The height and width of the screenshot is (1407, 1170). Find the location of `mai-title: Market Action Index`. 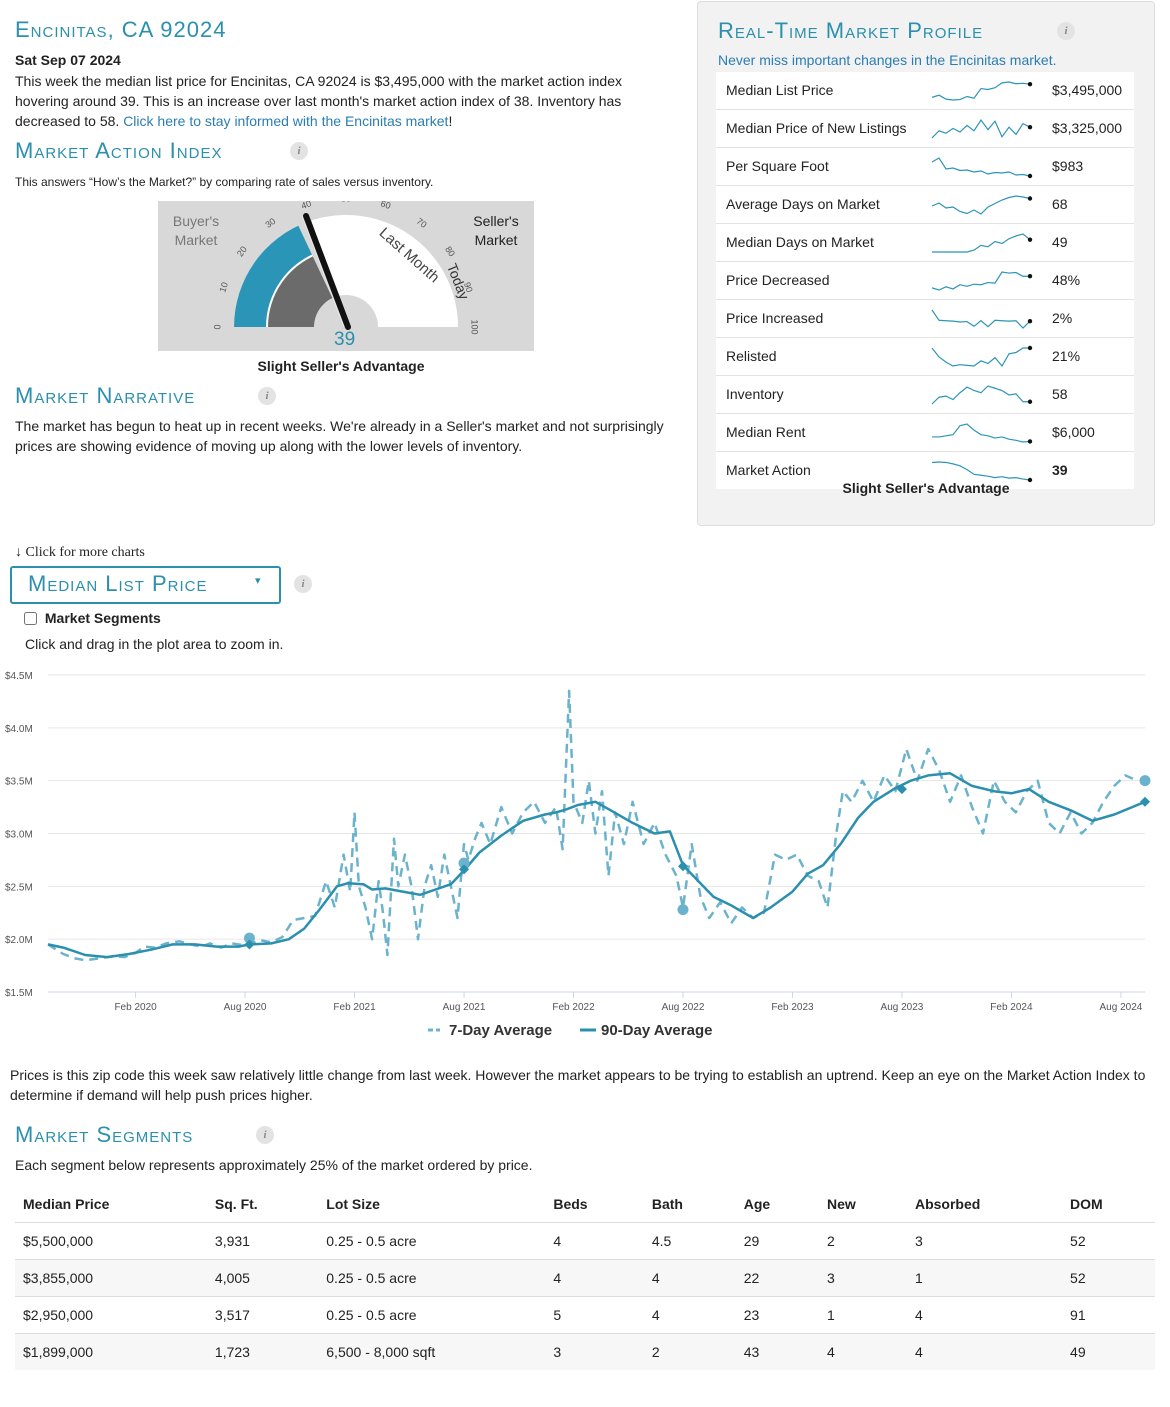

mai-title: Market Action Index is located at coordinates (119, 150).